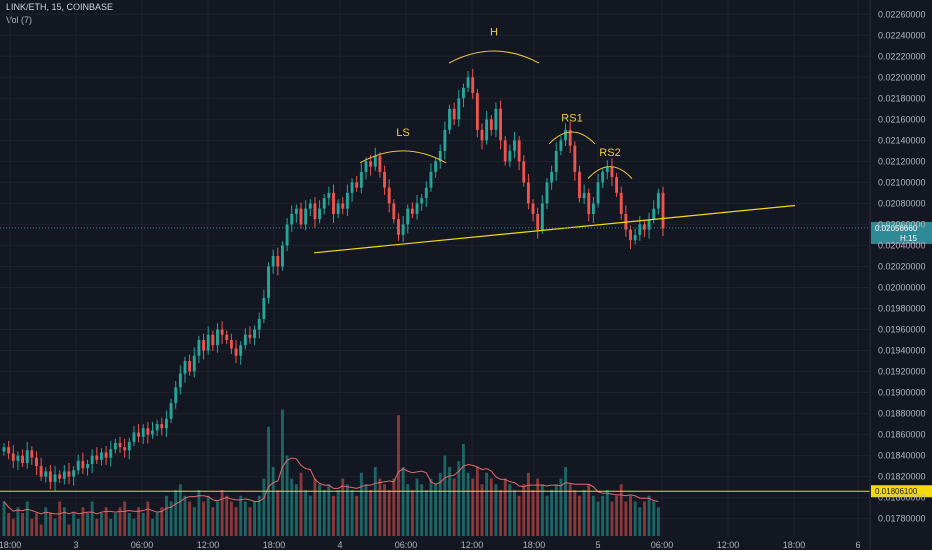  What do you see at coordinates (857, 545) in the screenshot?
I see `x-tick-label: 6` at bounding box center [857, 545].